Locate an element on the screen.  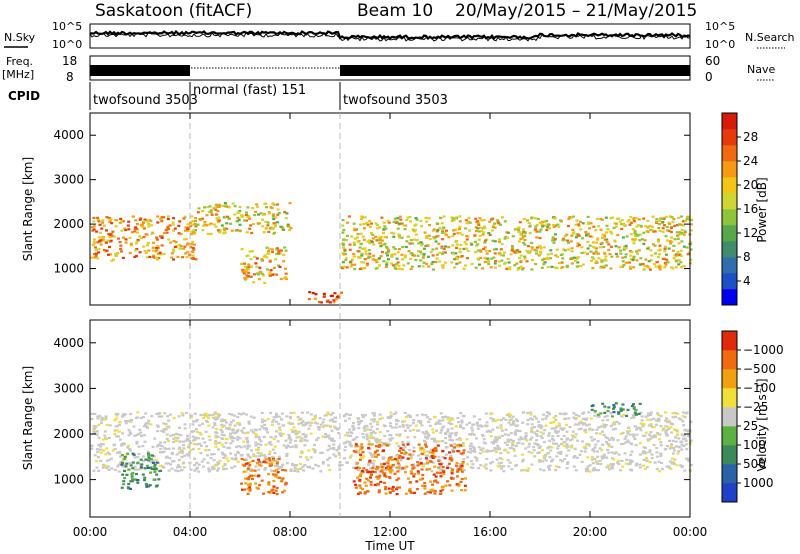
cpid-label: CPID is located at coordinates (24, 96).